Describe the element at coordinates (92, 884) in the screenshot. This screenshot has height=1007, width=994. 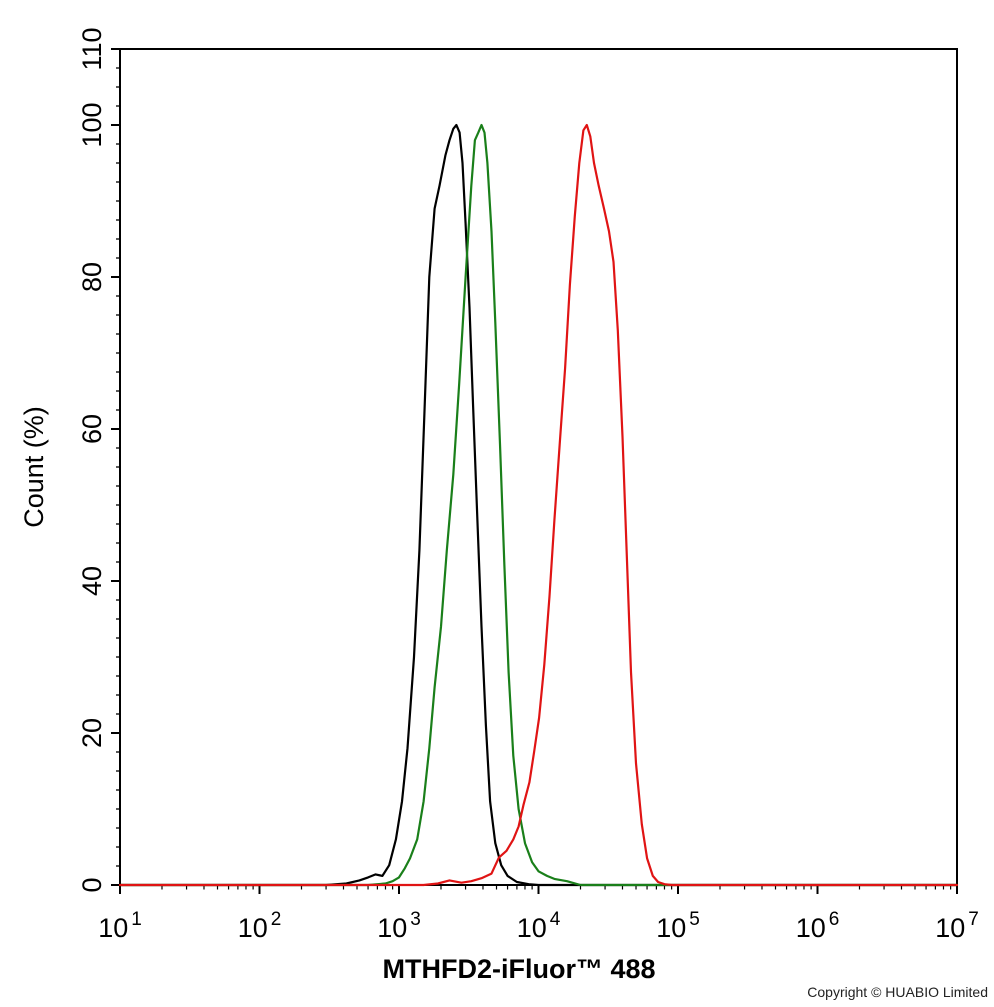
I see `y-tick-label: 0` at that location.